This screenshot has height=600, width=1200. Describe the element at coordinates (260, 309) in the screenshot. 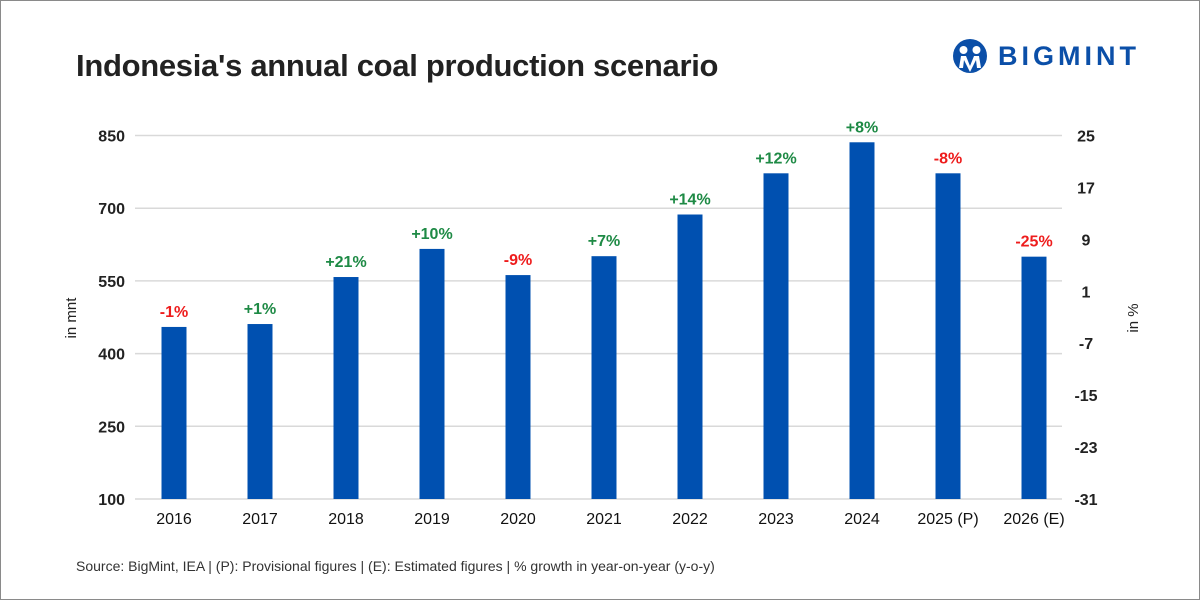

I see `data-label: +1%` at that location.